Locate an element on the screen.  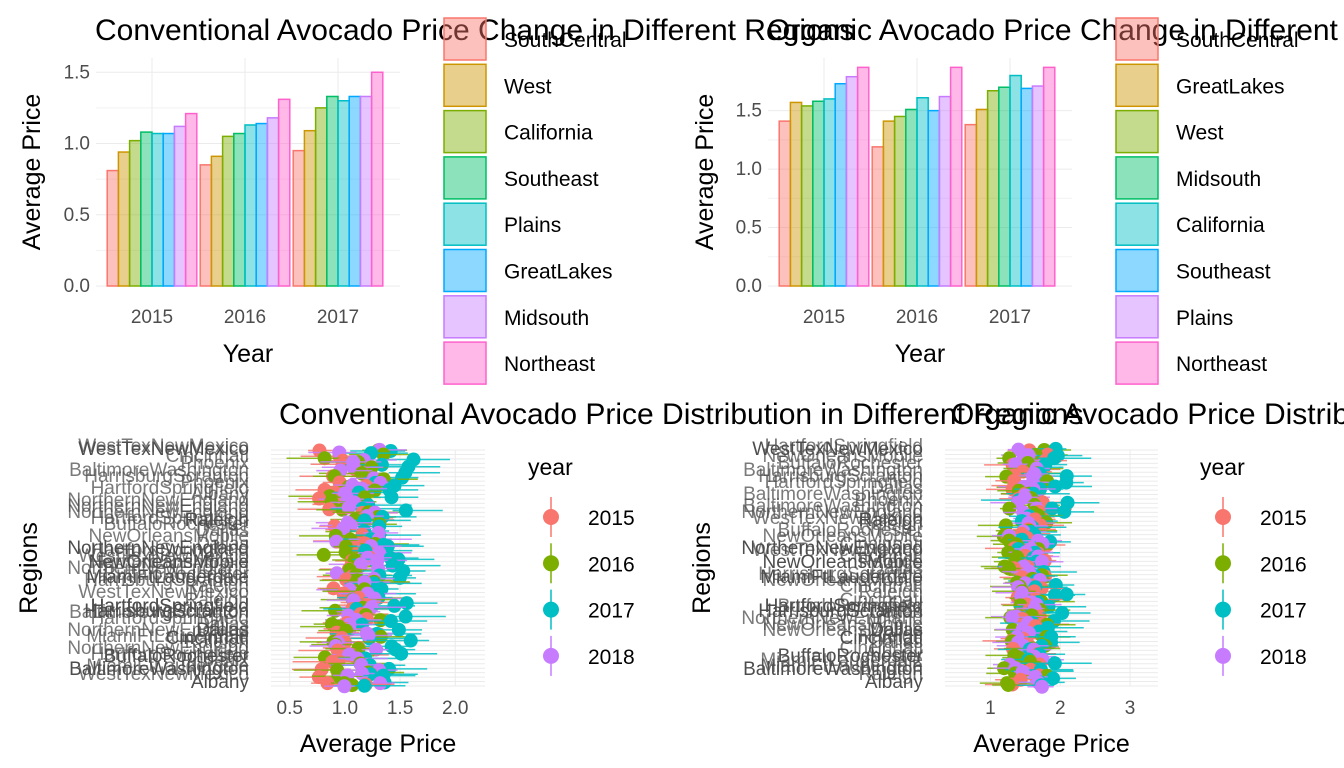
legend: year 2015 2016 2017 2018 is located at coordinates (581, 565).